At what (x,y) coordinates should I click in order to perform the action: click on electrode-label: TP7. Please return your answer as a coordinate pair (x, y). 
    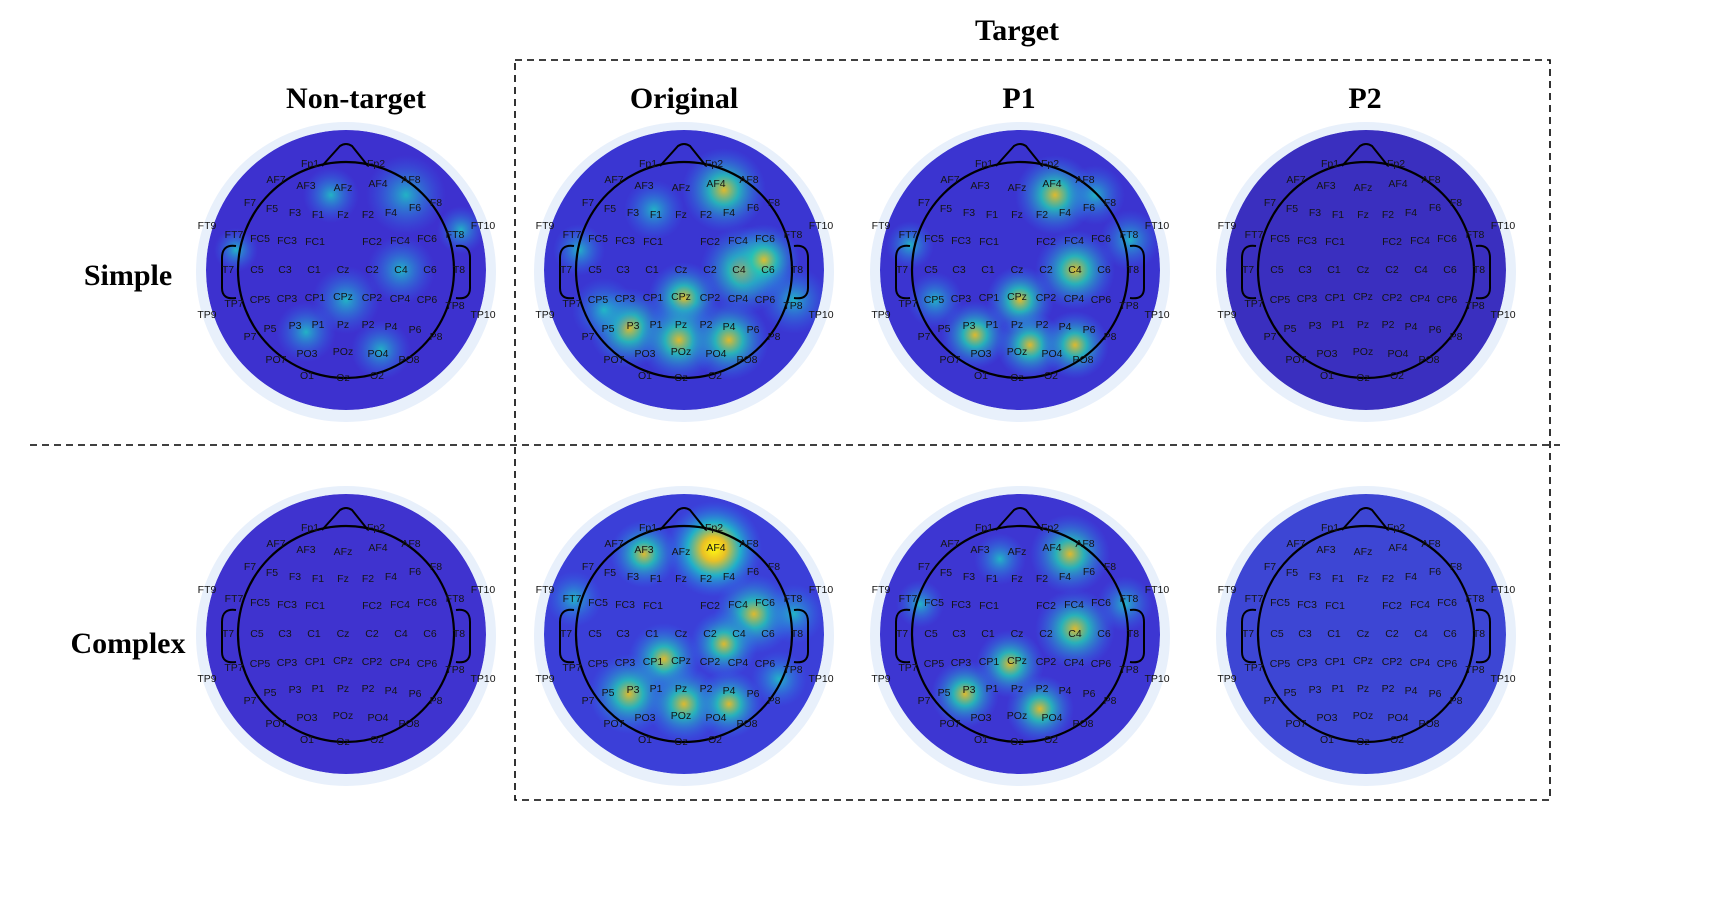
    Looking at the image, I should click on (571, 304).